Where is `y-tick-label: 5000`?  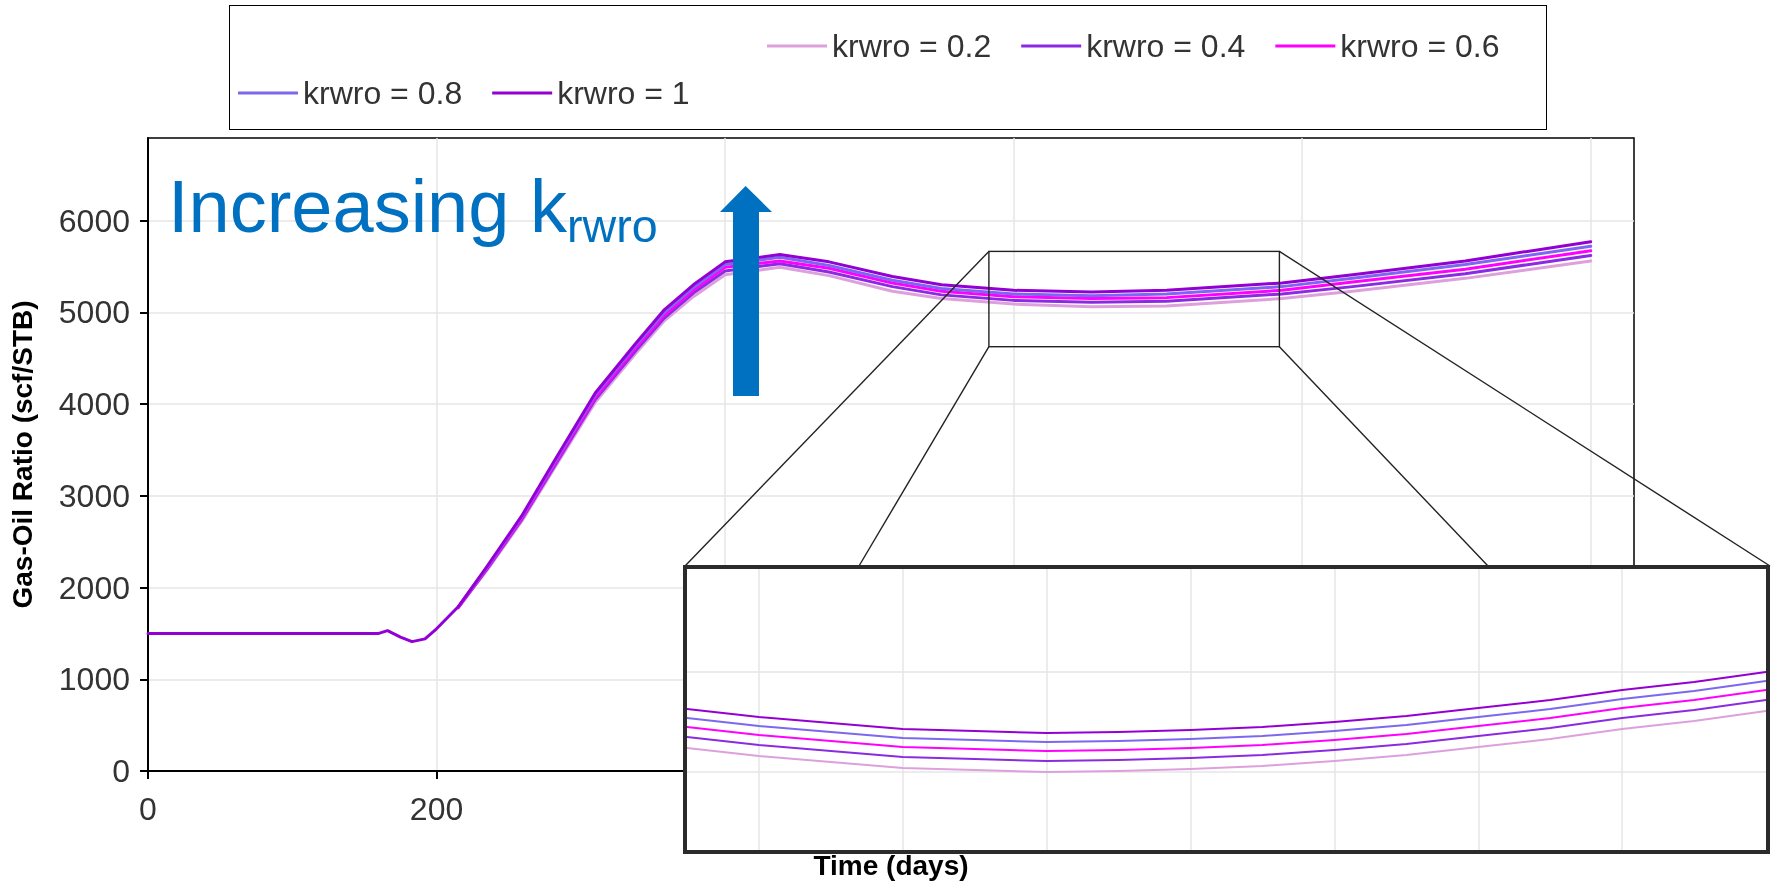
y-tick-label: 5000 is located at coordinates (94, 312).